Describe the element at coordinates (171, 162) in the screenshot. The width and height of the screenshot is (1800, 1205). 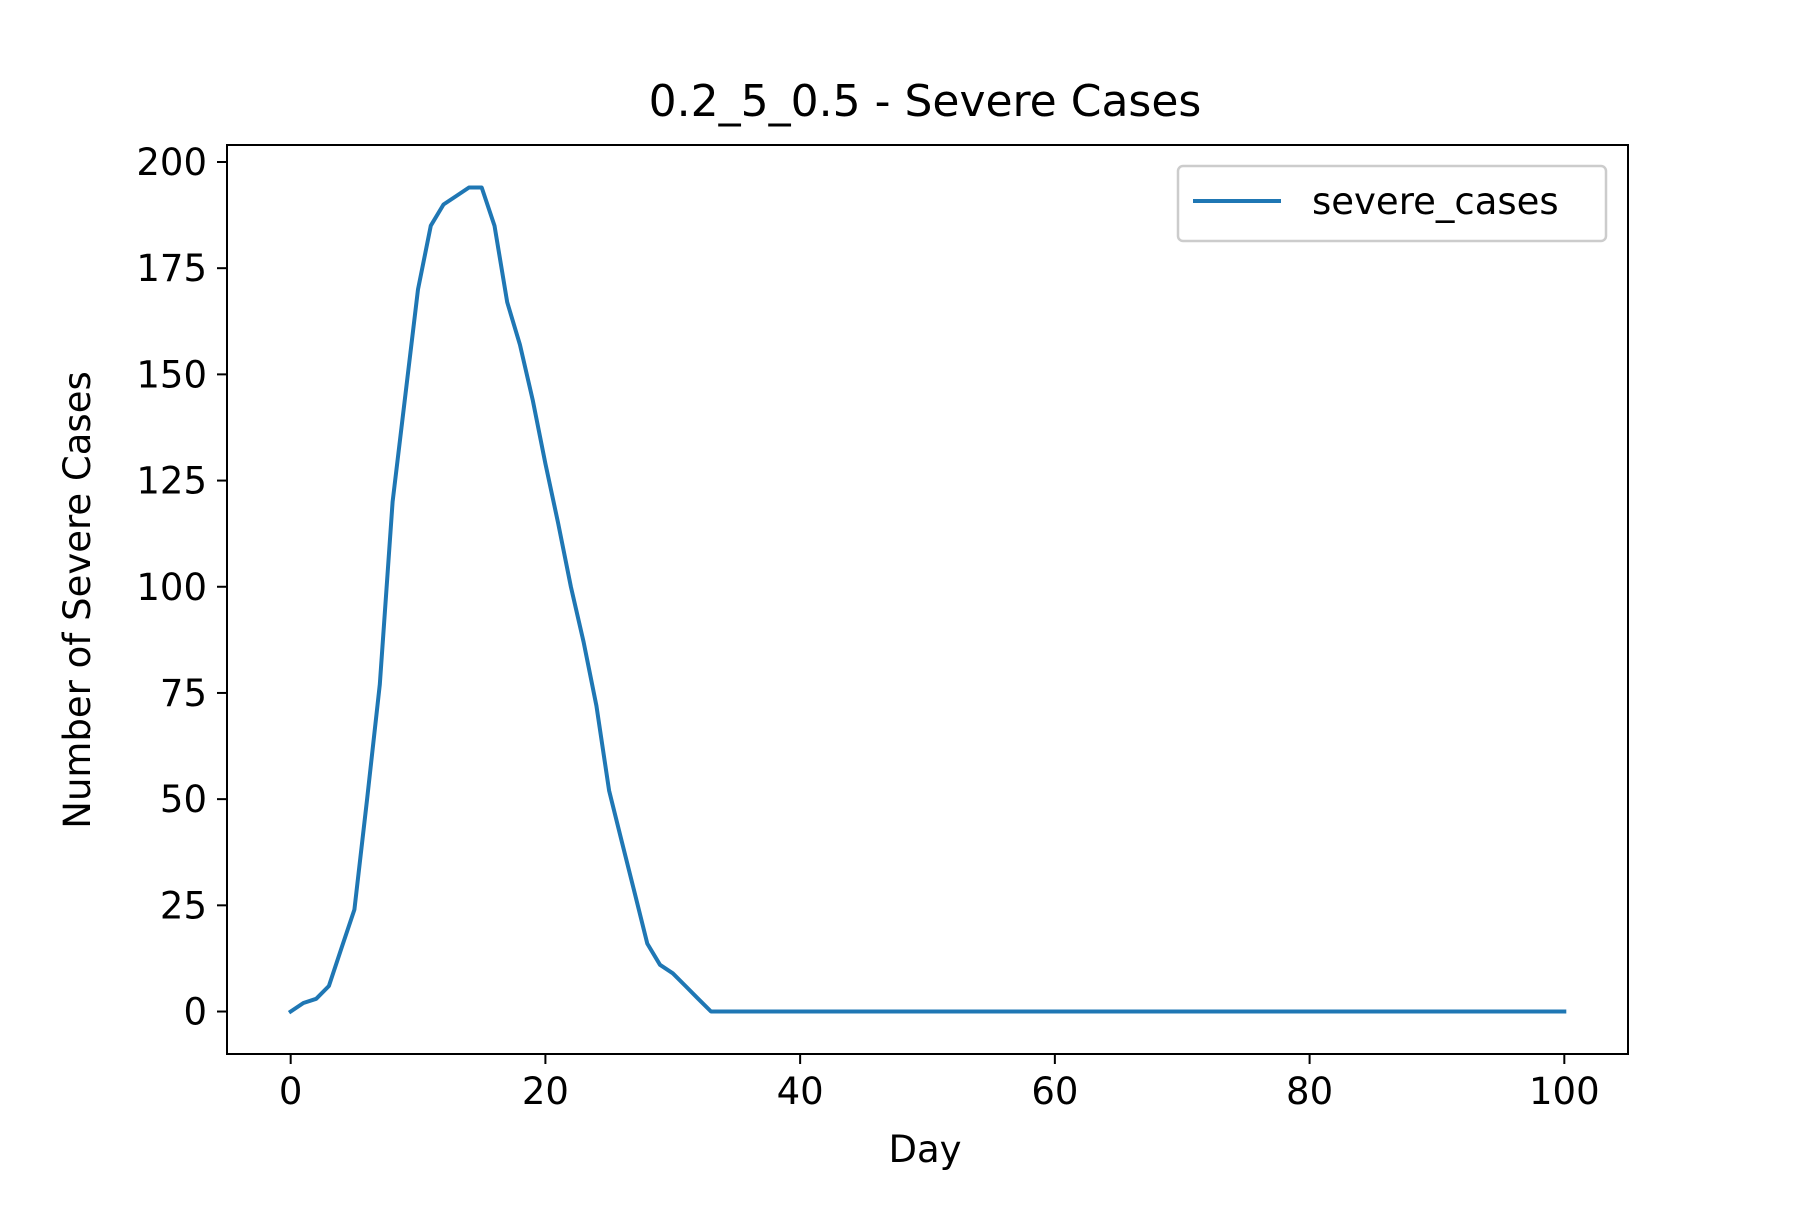
I see `y-tick-label: 200` at that location.